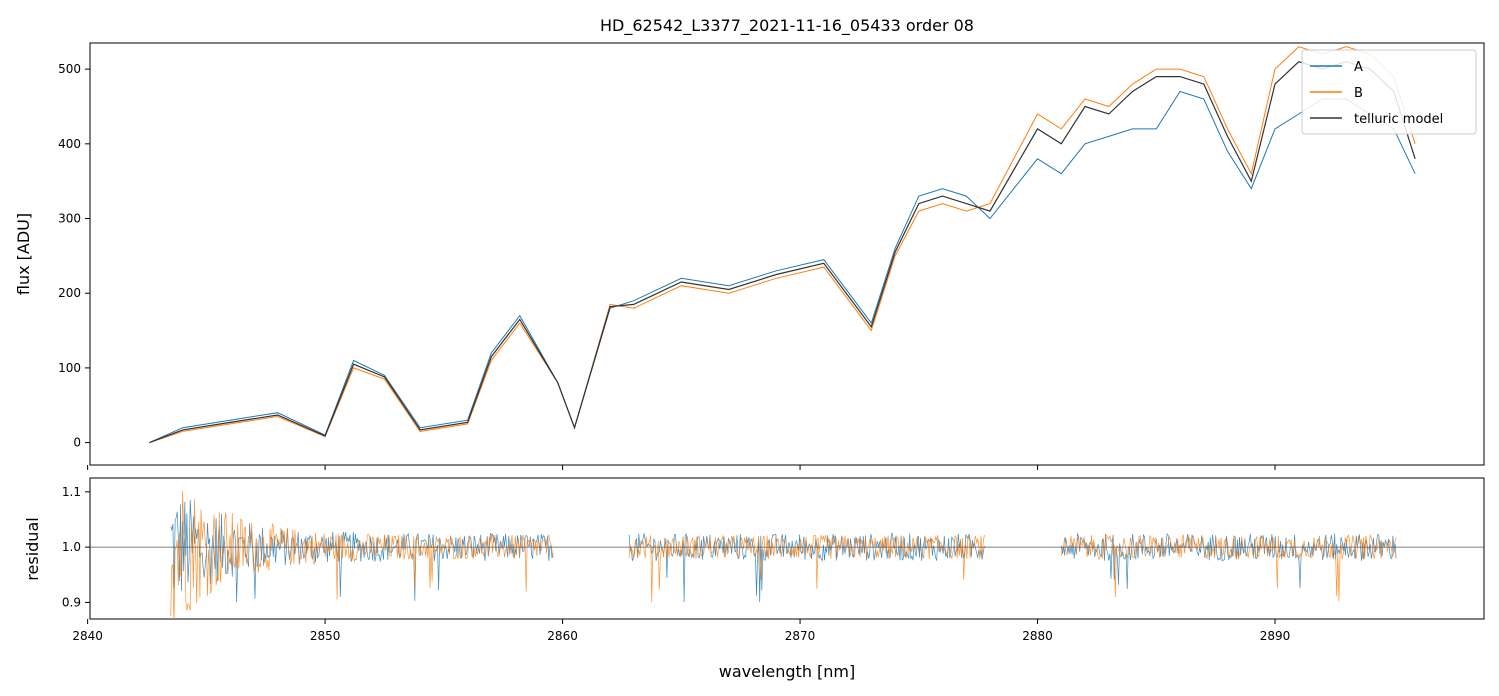 This screenshot has height=696, width=1499. Describe the element at coordinates (71, 547) in the screenshot. I see `residual-ytick-label: 1.0` at that location.